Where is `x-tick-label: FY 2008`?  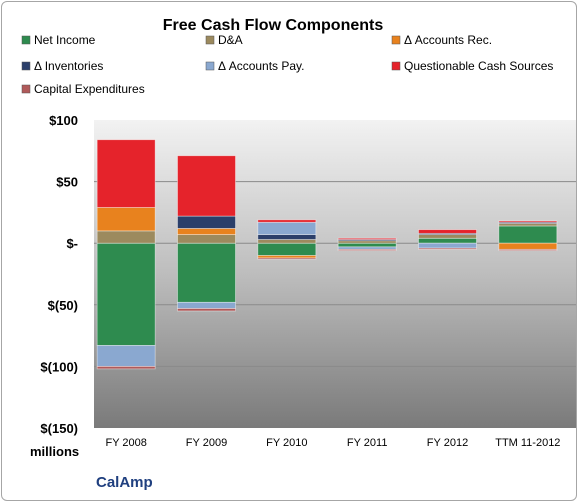
x-tick-label: FY 2008 is located at coordinates (125, 443).